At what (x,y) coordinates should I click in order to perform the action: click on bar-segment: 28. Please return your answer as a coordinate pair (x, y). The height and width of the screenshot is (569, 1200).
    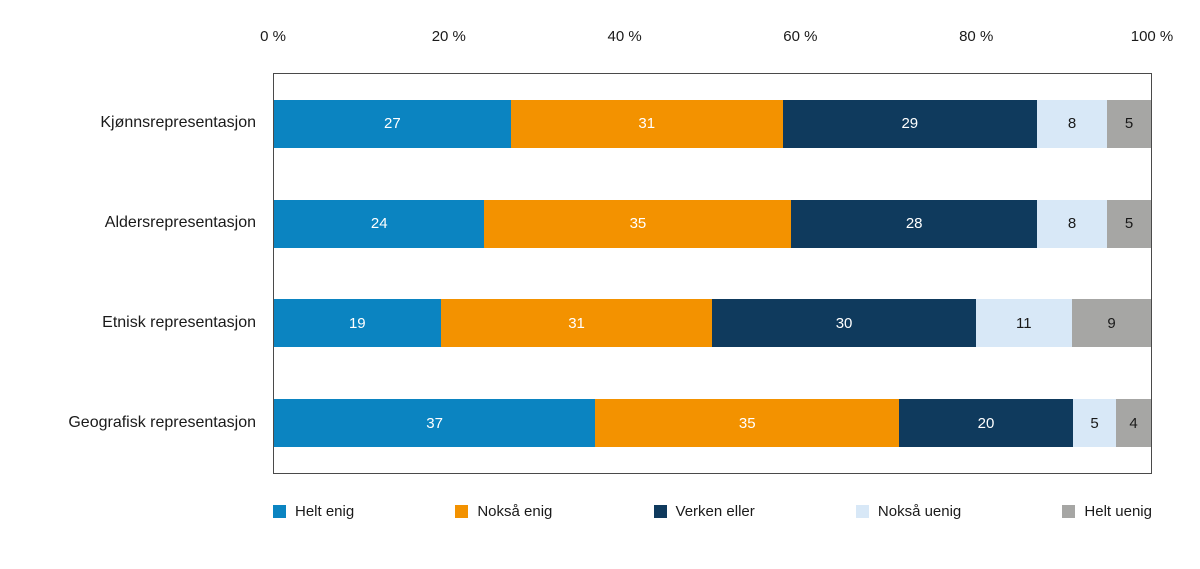
    Looking at the image, I should click on (914, 223).